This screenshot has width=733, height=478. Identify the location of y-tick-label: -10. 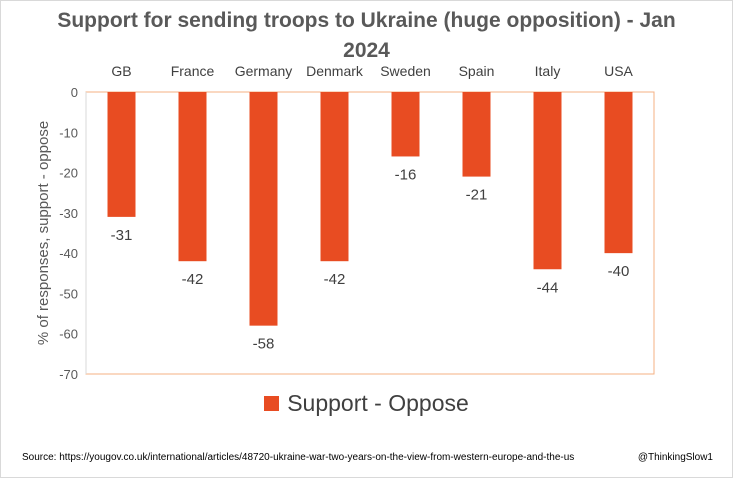
(68, 132).